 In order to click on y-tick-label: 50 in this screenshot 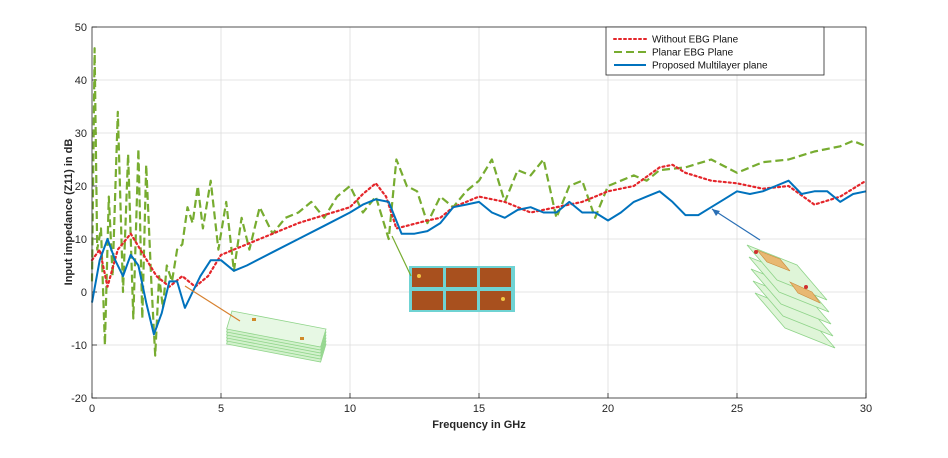, I will do `click(81, 28)`.